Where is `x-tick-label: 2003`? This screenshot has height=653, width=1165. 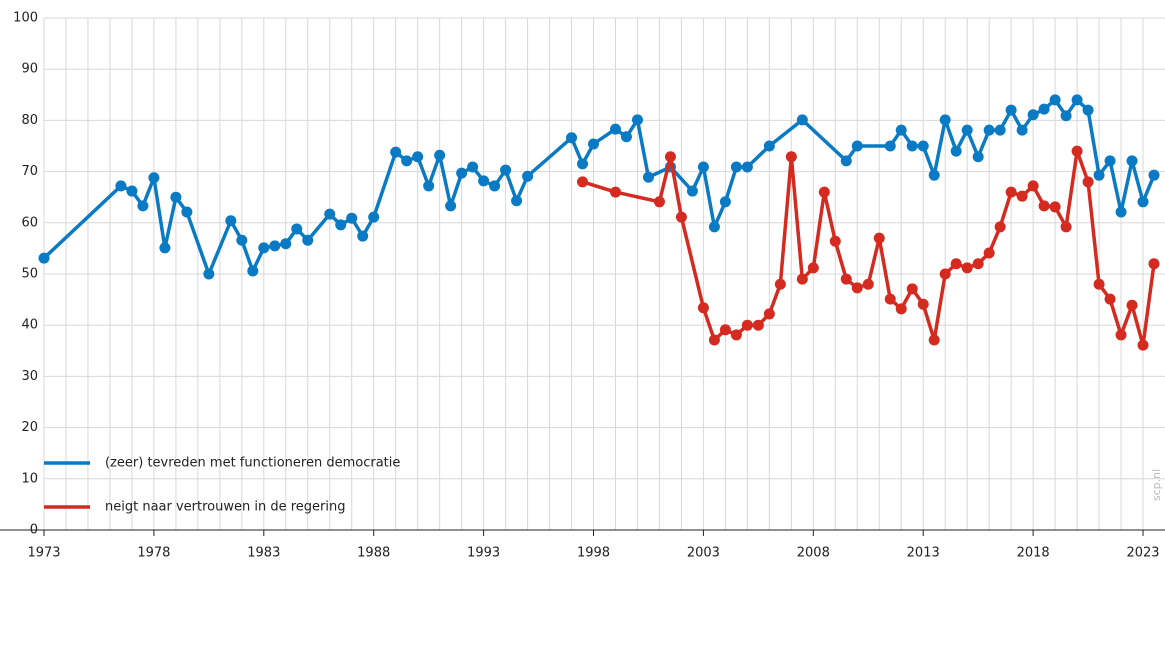
x-tick-label: 2003 is located at coordinates (703, 553).